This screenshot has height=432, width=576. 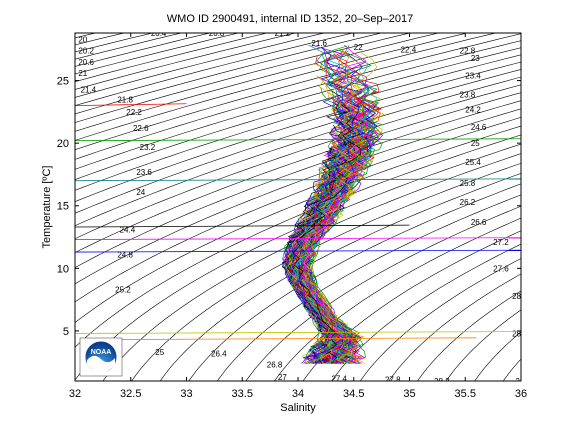 I want to click on x-tick-label: 32.5, so click(x=130, y=394).